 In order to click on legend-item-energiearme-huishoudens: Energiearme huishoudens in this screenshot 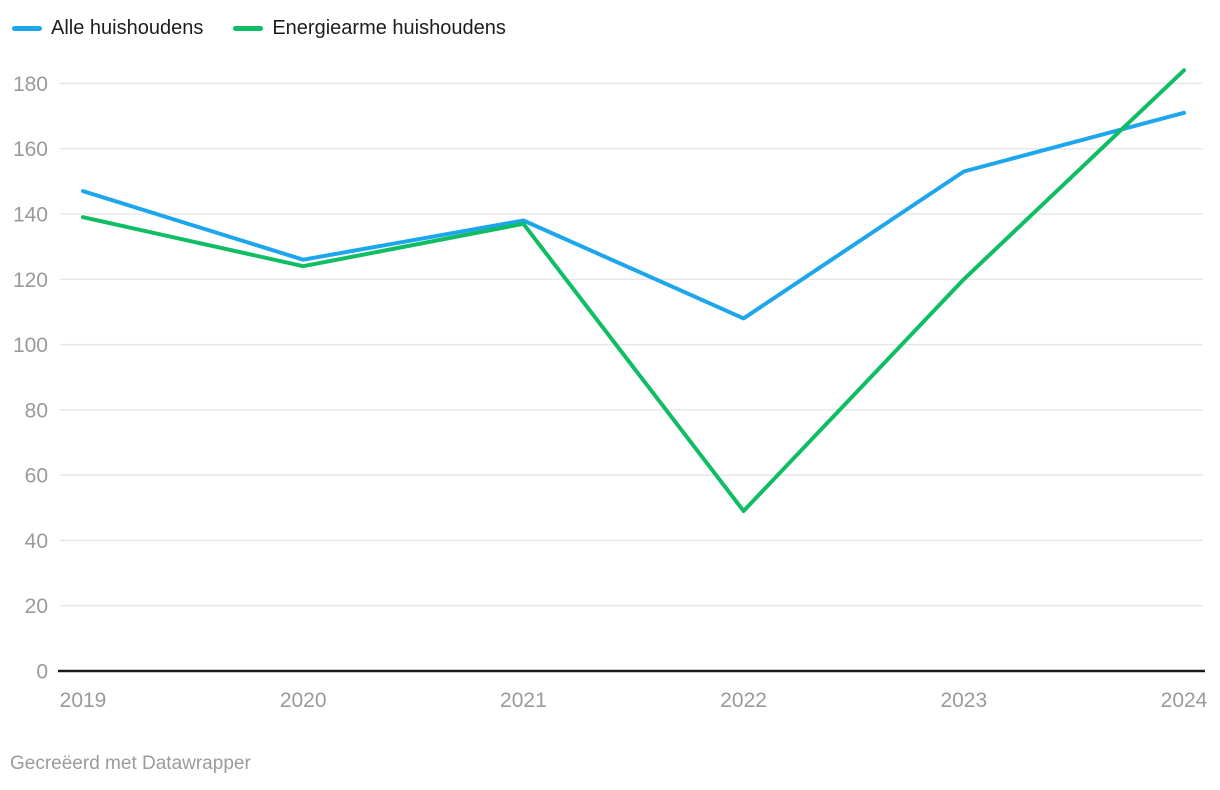, I will do `click(369, 28)`.